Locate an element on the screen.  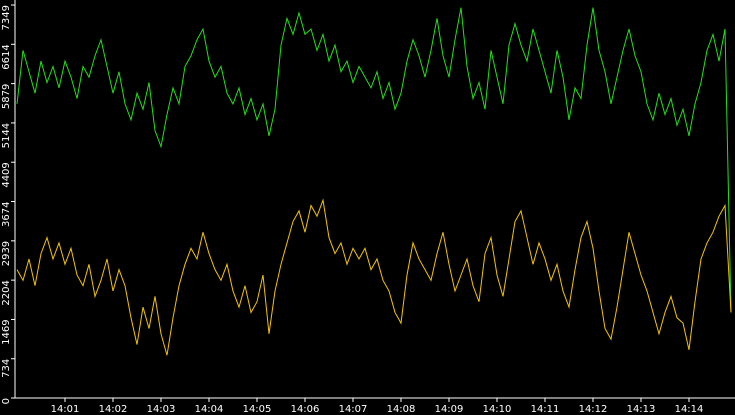
x-tick-label: 14:08 is located at coordinates (401, 409).